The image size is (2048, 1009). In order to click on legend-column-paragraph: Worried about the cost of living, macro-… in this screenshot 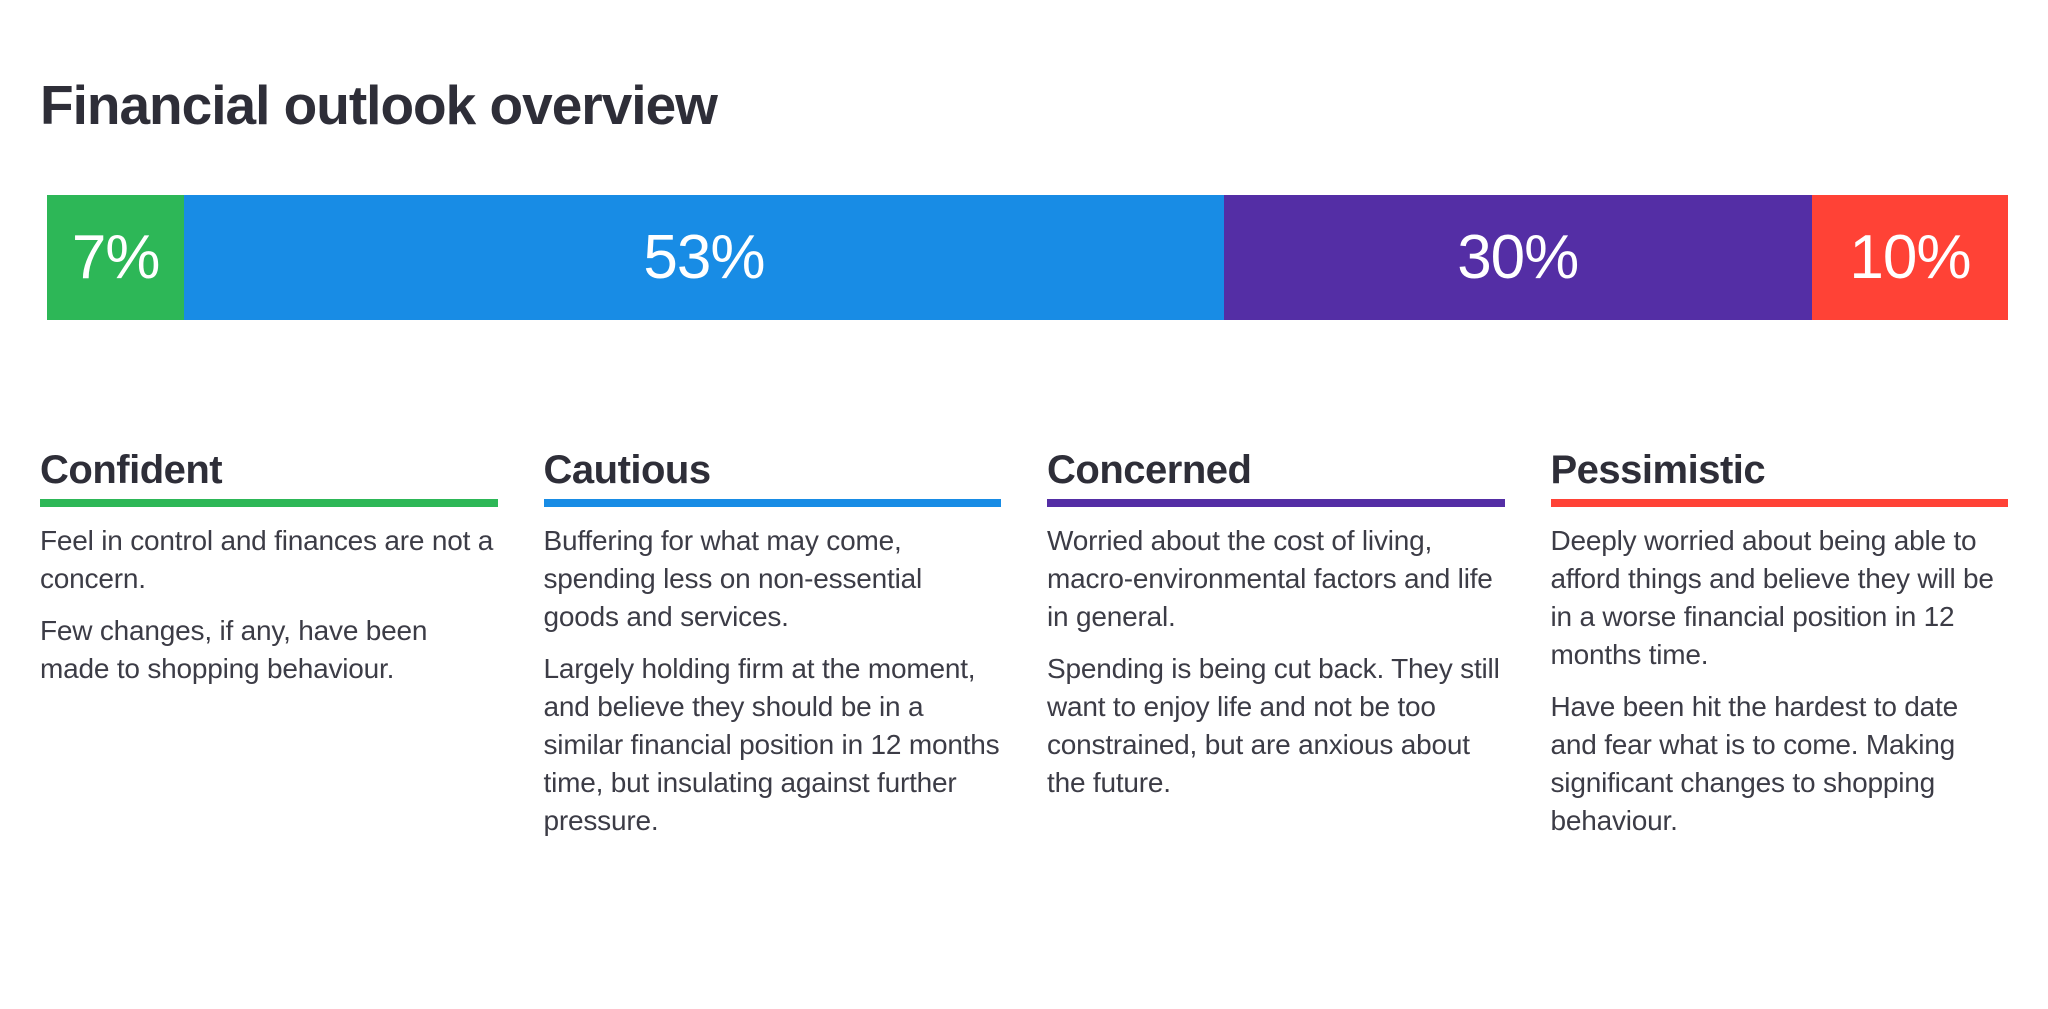, I will do `click(1270, 579)`.